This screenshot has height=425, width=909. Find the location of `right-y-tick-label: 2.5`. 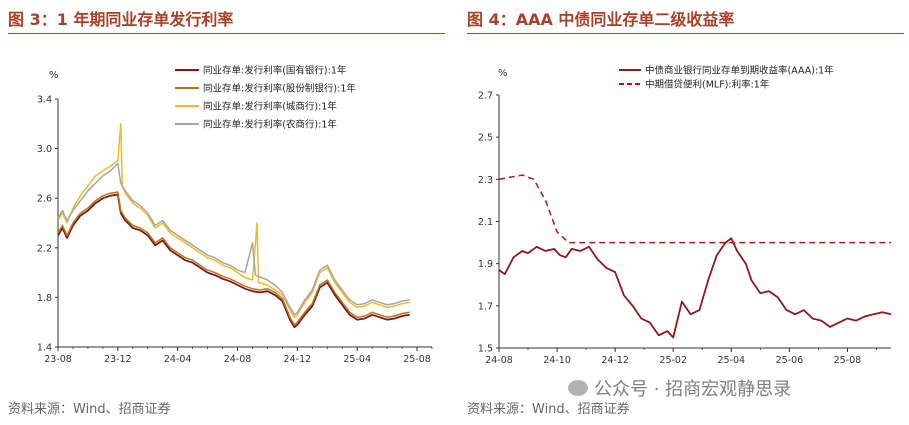

right-y-tick-label: 2.5 is located at coordinates (485, 138).